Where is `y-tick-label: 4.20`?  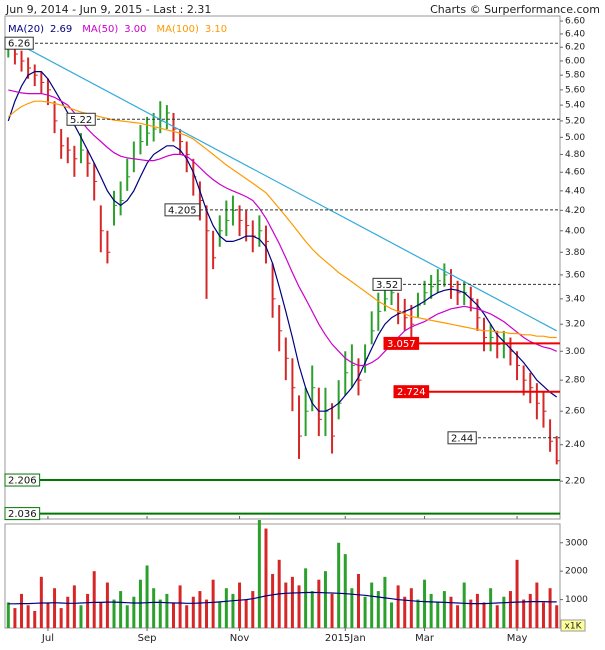
y-tick-label: 4.20 is located at coordinates (575, 211).